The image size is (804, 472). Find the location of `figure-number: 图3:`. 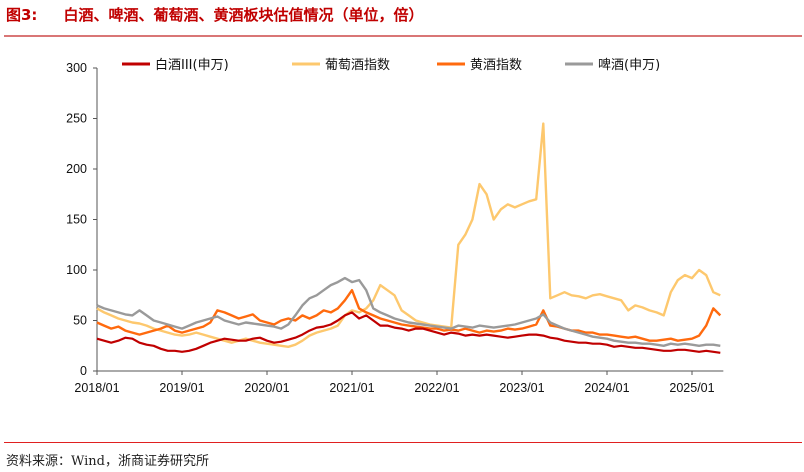

figure-number: 图3: is located at coordinates (22, 15).